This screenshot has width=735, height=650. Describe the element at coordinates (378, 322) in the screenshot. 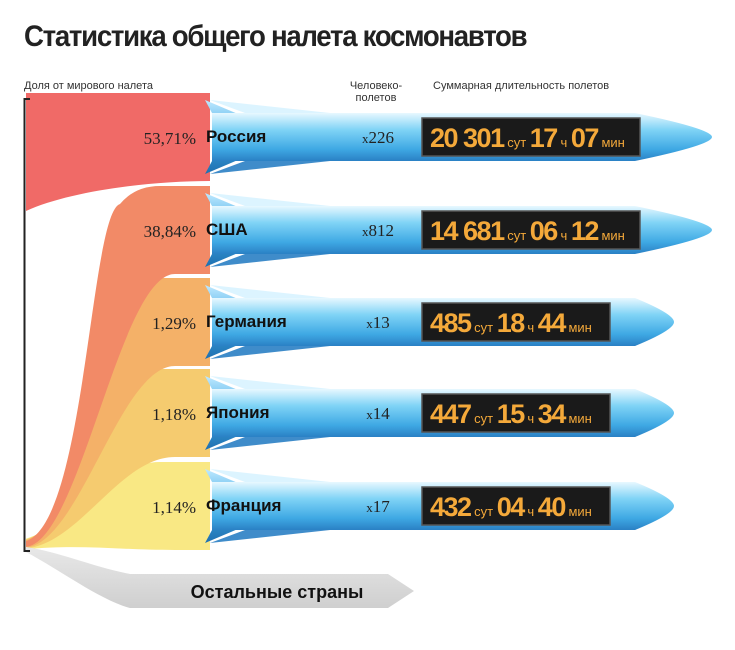

I see `flights-label-germany: x13` at that location.